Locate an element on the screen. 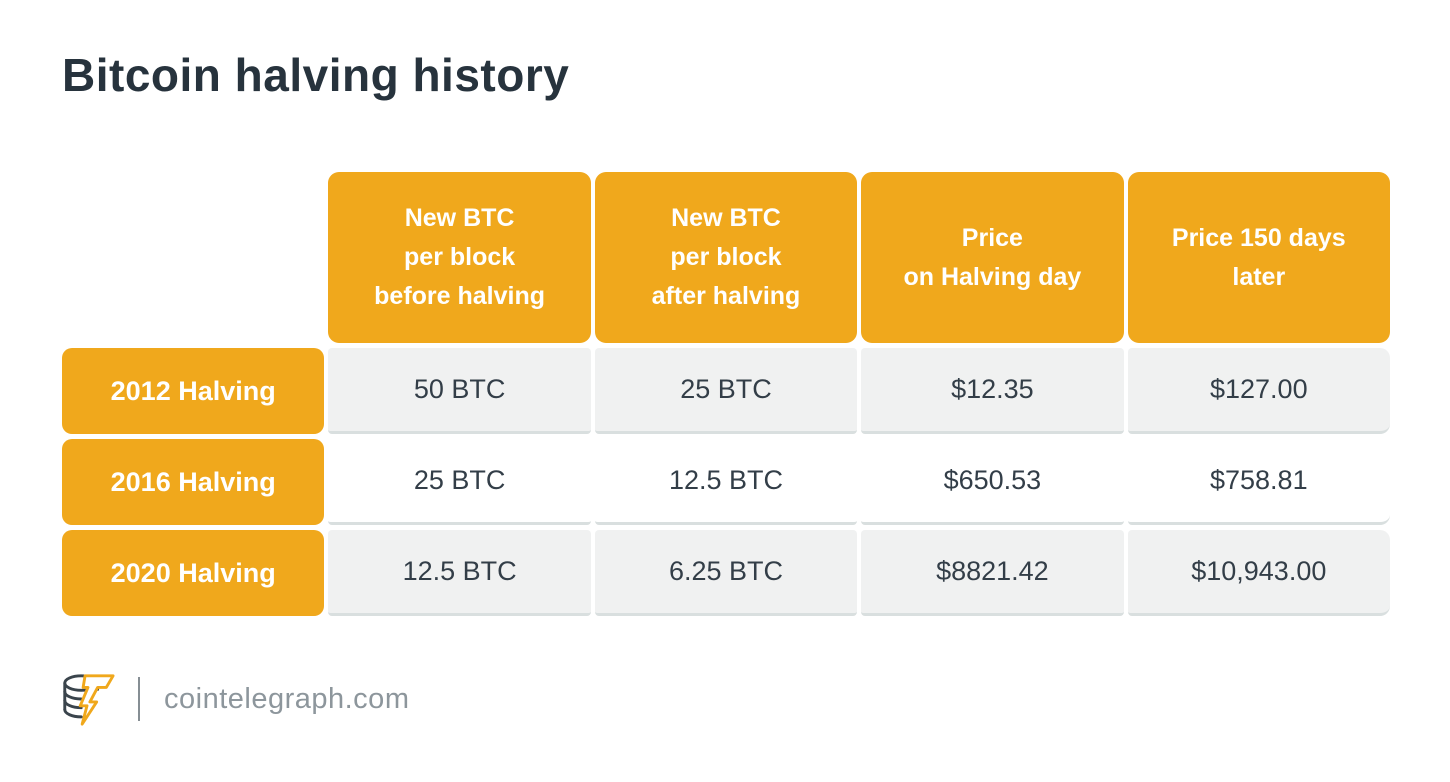 The width and height of the screenshot is (1450, 782). column-header-label: New BTC per block after halving is located at coordinates (726, 257).